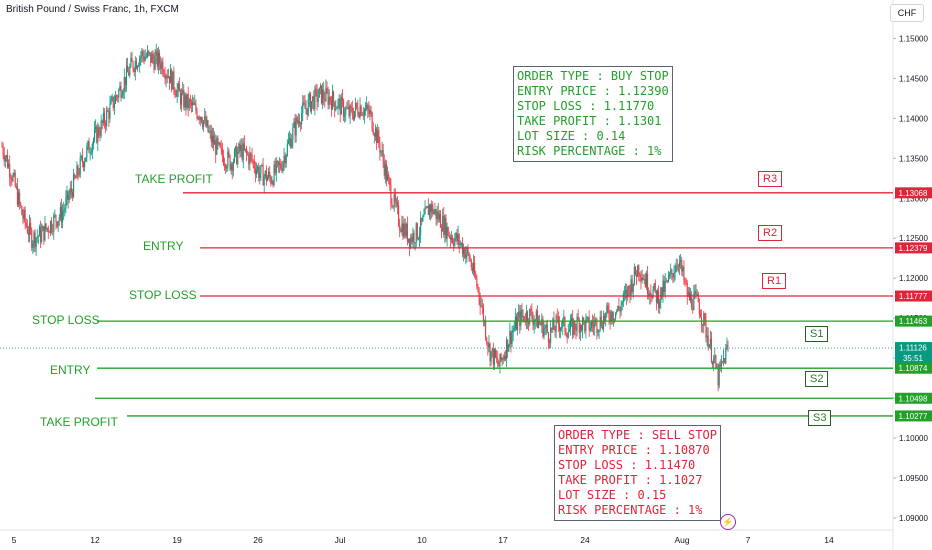  What do you see at coordinates (66, 320) in the screenshot?
I see `sell-stop-loss-label: STOP LOSS` at bounding box center [66, 320].